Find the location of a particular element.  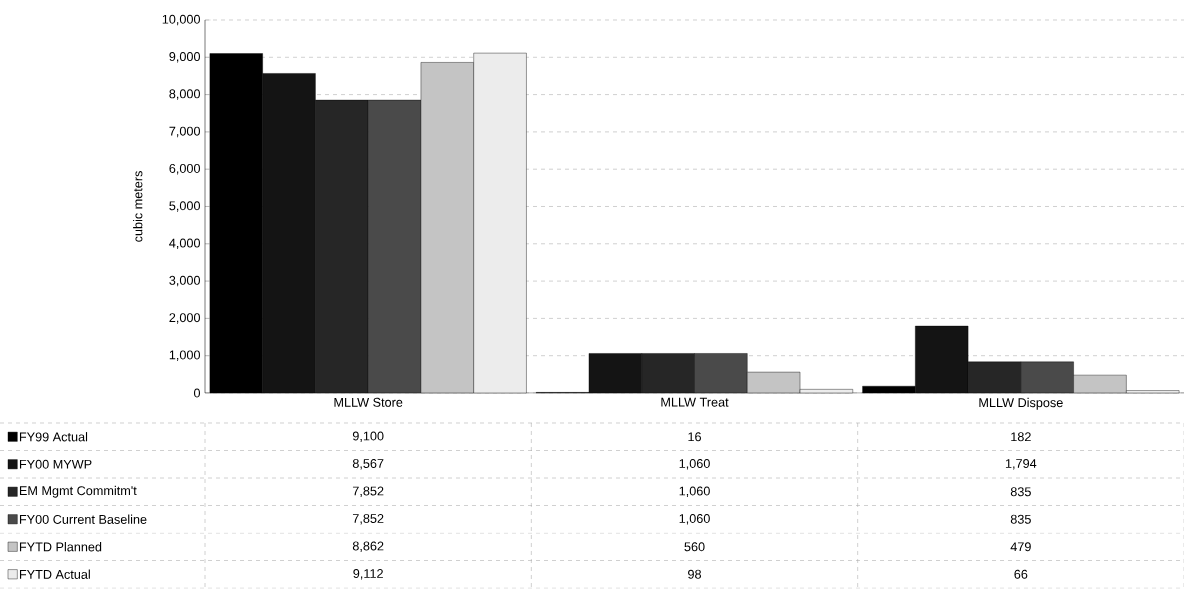

y-tick-label: 7,000 is located at coordinates (185, 132).